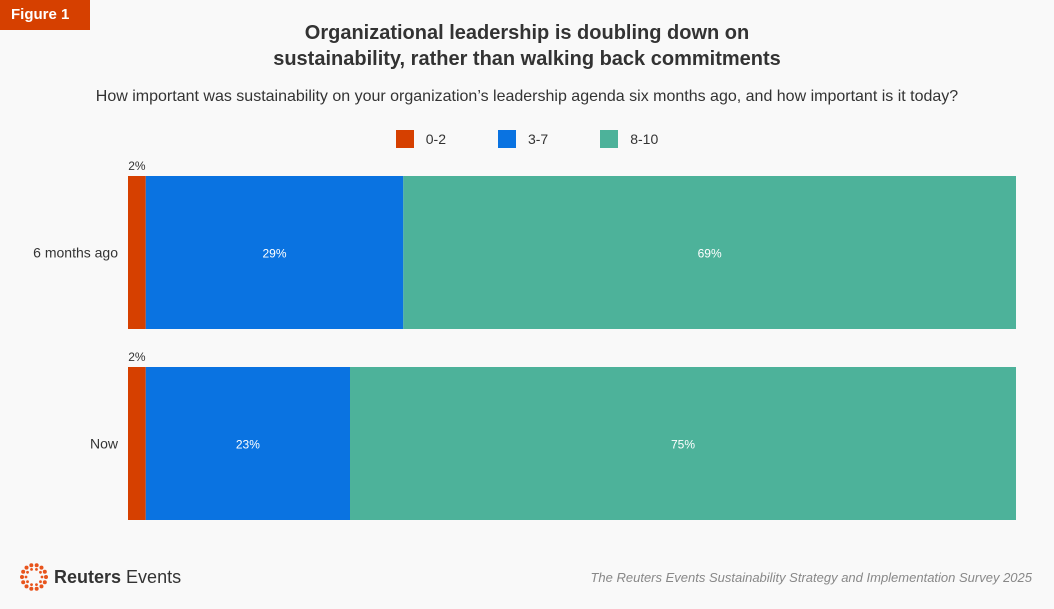 This screenshot has height=609, width=1054. What do you see at coordinates (629, 139) in the screenshot?
I see `legend-item: 8-10` at bounding box center [629, 139].